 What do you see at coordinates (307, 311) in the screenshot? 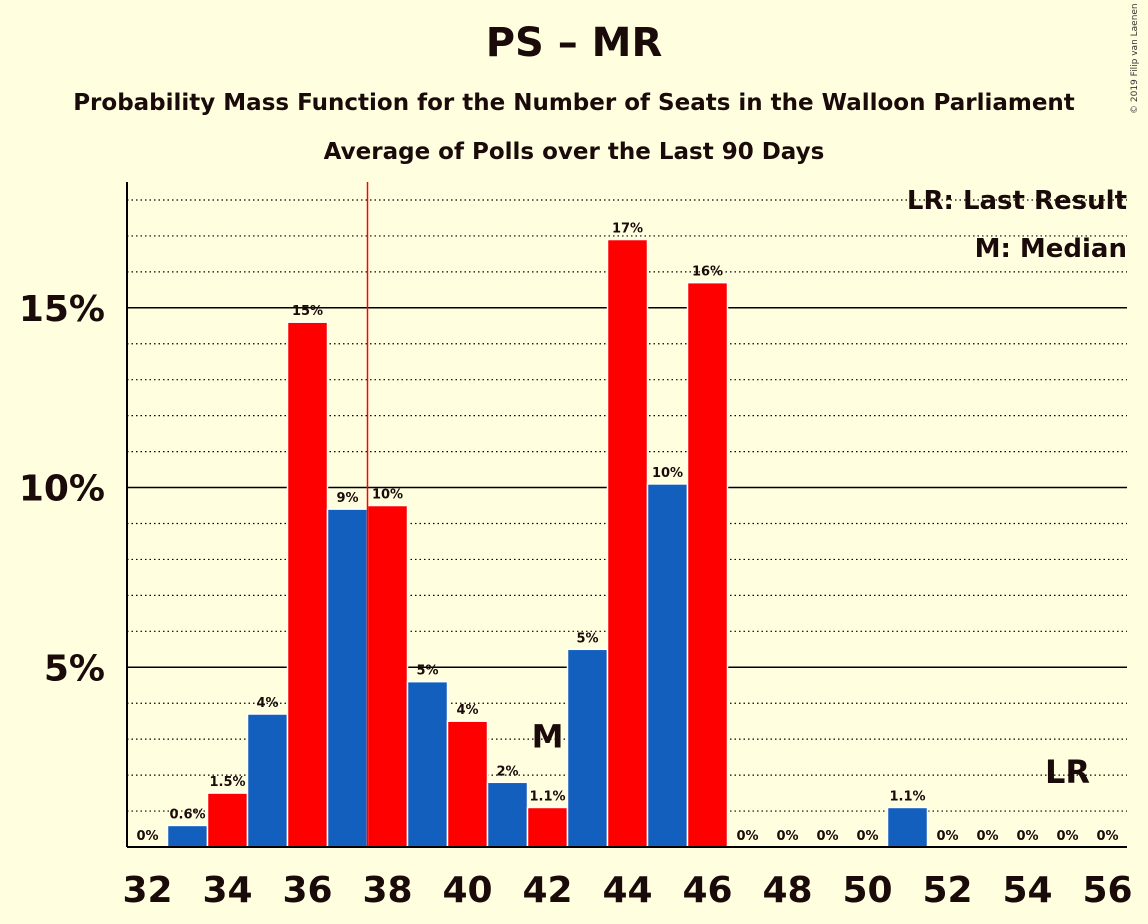
I see `data-label: 15%` at bounding box center [307, 311].